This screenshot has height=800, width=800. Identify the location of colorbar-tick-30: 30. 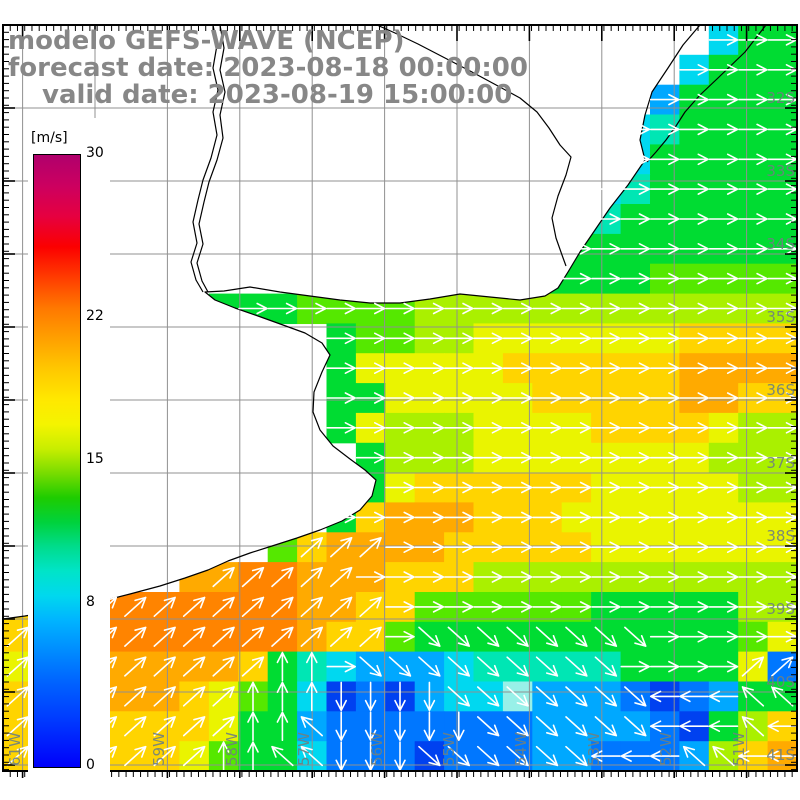
(95, 153).